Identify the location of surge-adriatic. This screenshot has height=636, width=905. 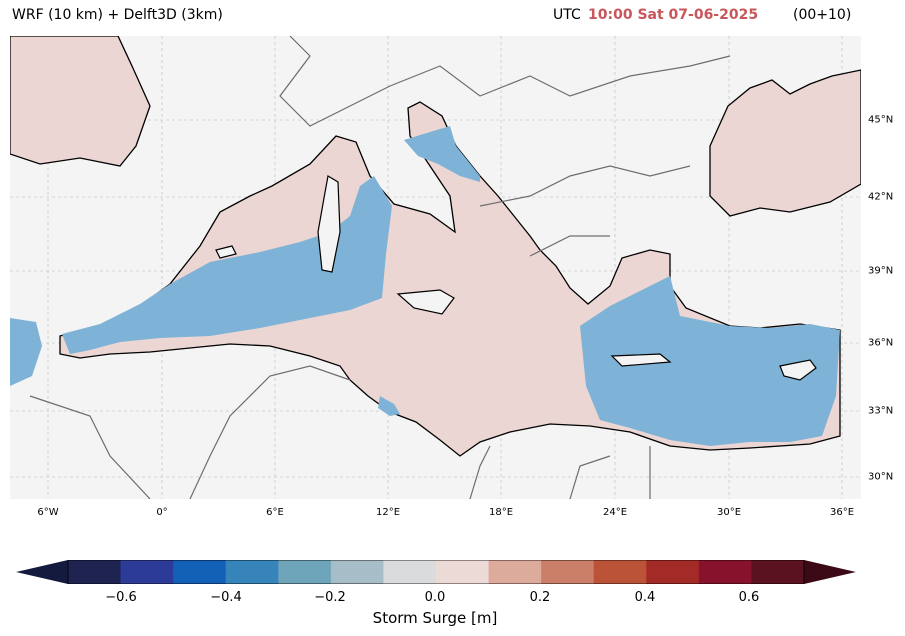
(442, 154).